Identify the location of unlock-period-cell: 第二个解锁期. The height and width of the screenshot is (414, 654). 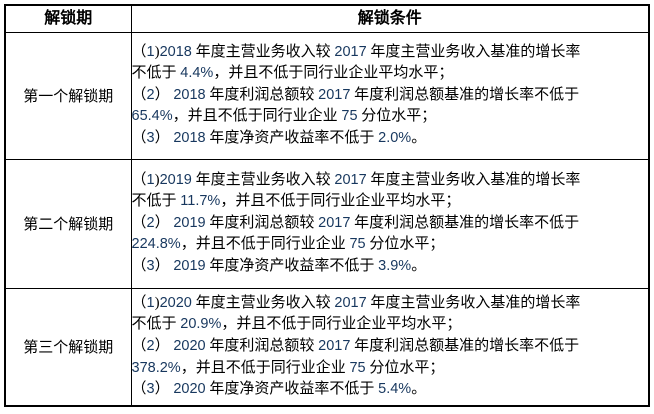
(68, 223).